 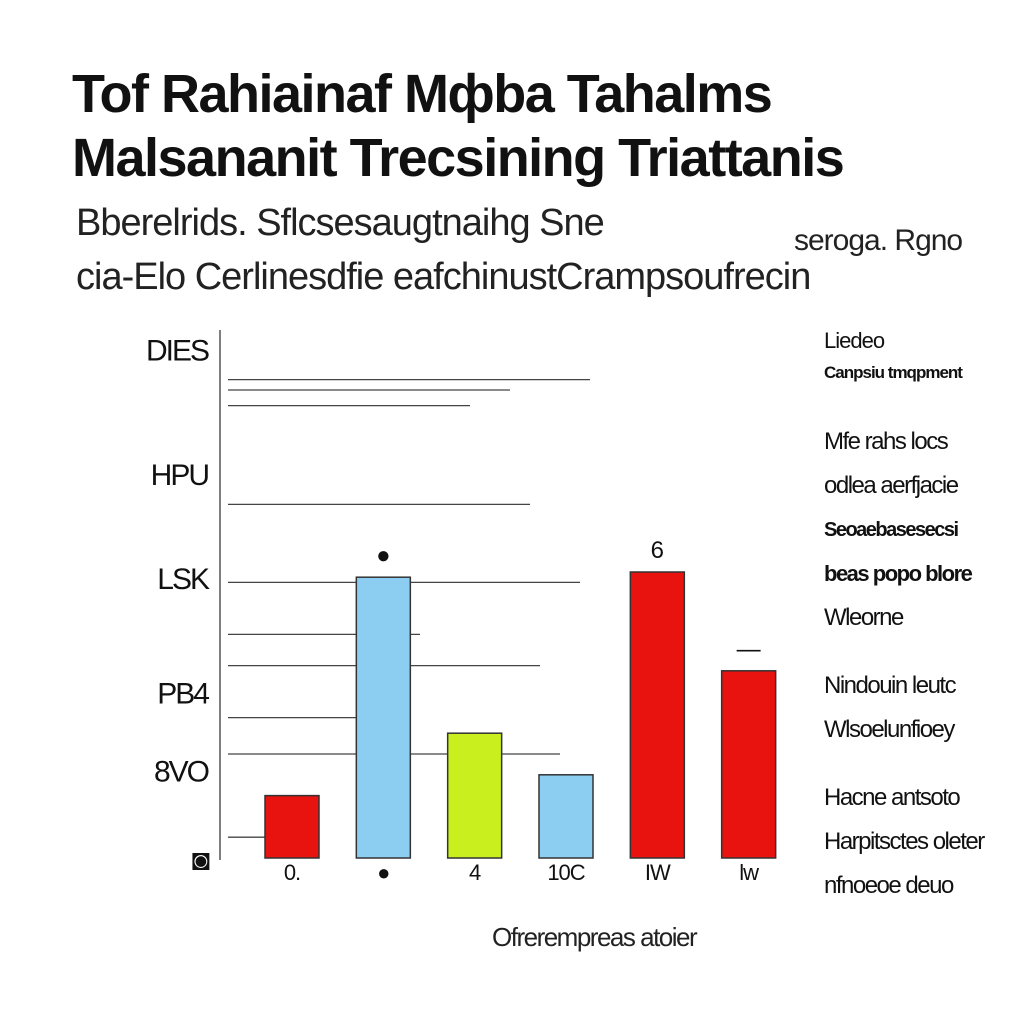 I want to click on legend-heading: Liedeo, so click(x=854, y=340).